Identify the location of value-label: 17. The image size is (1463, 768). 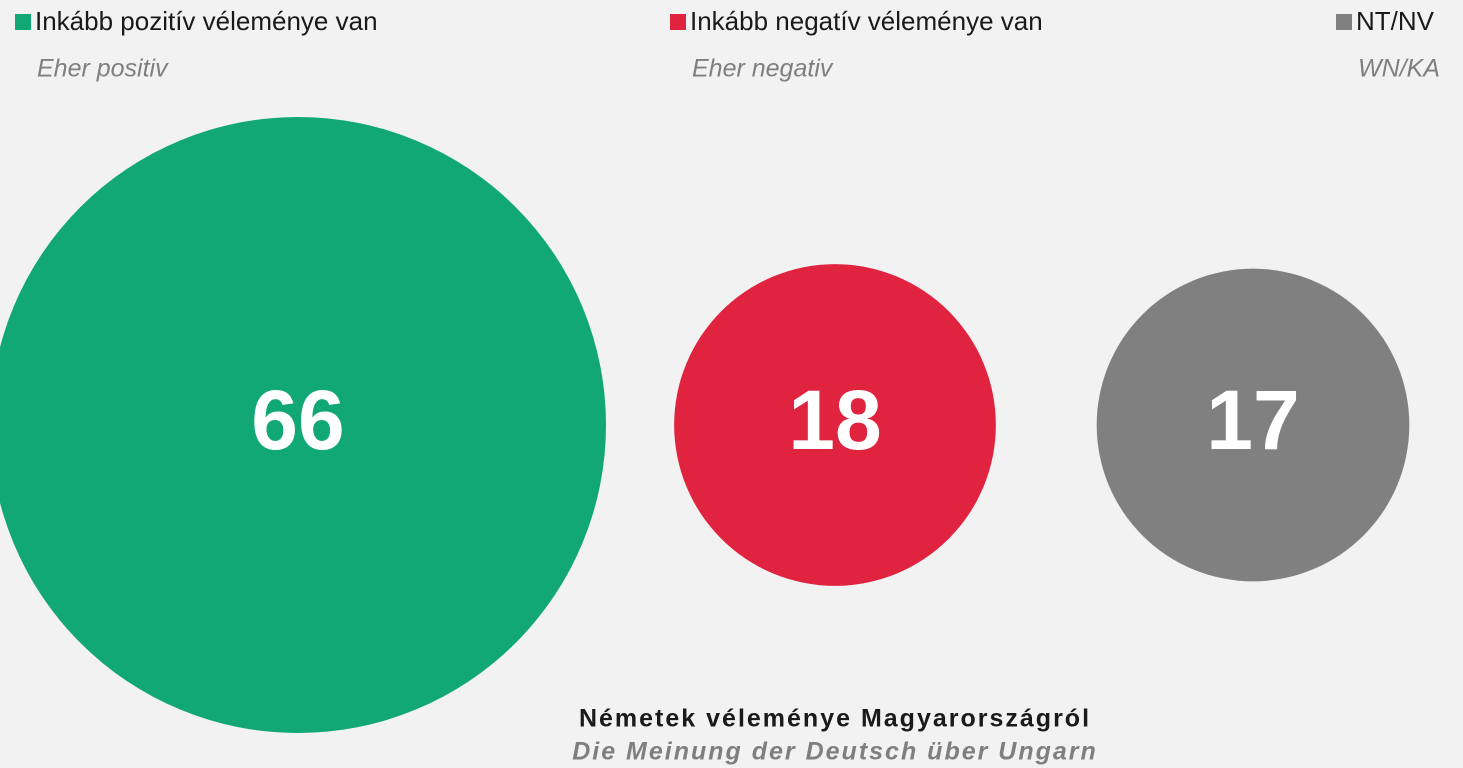
(1252, 420).